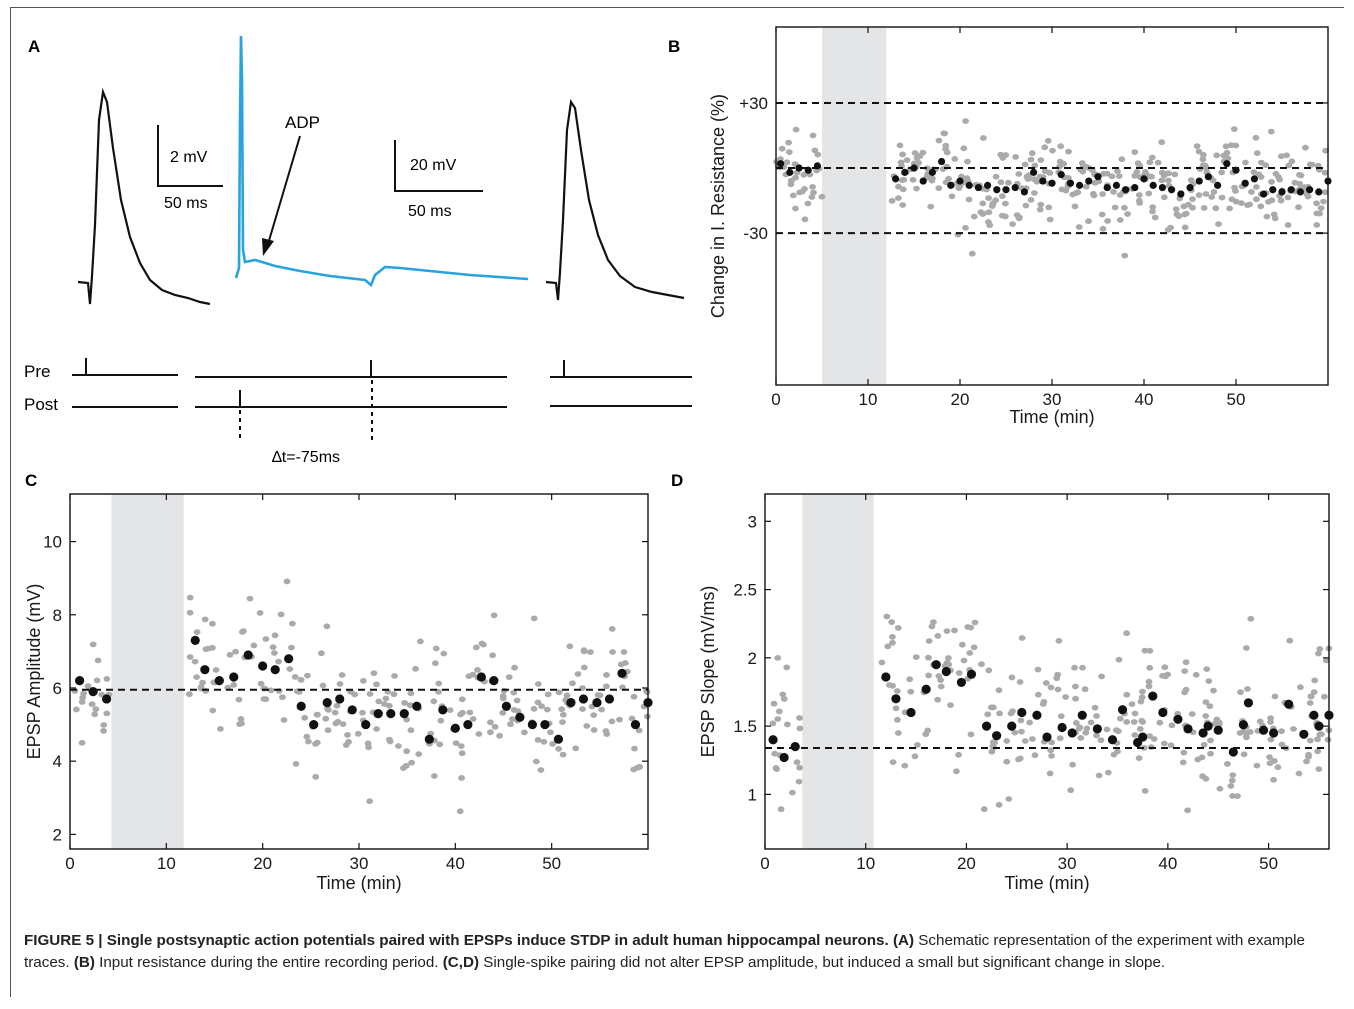 This screenshot has width=1354, height=1009. I want to click on scale-2-voltage: 20 mV, so click(433, 165).